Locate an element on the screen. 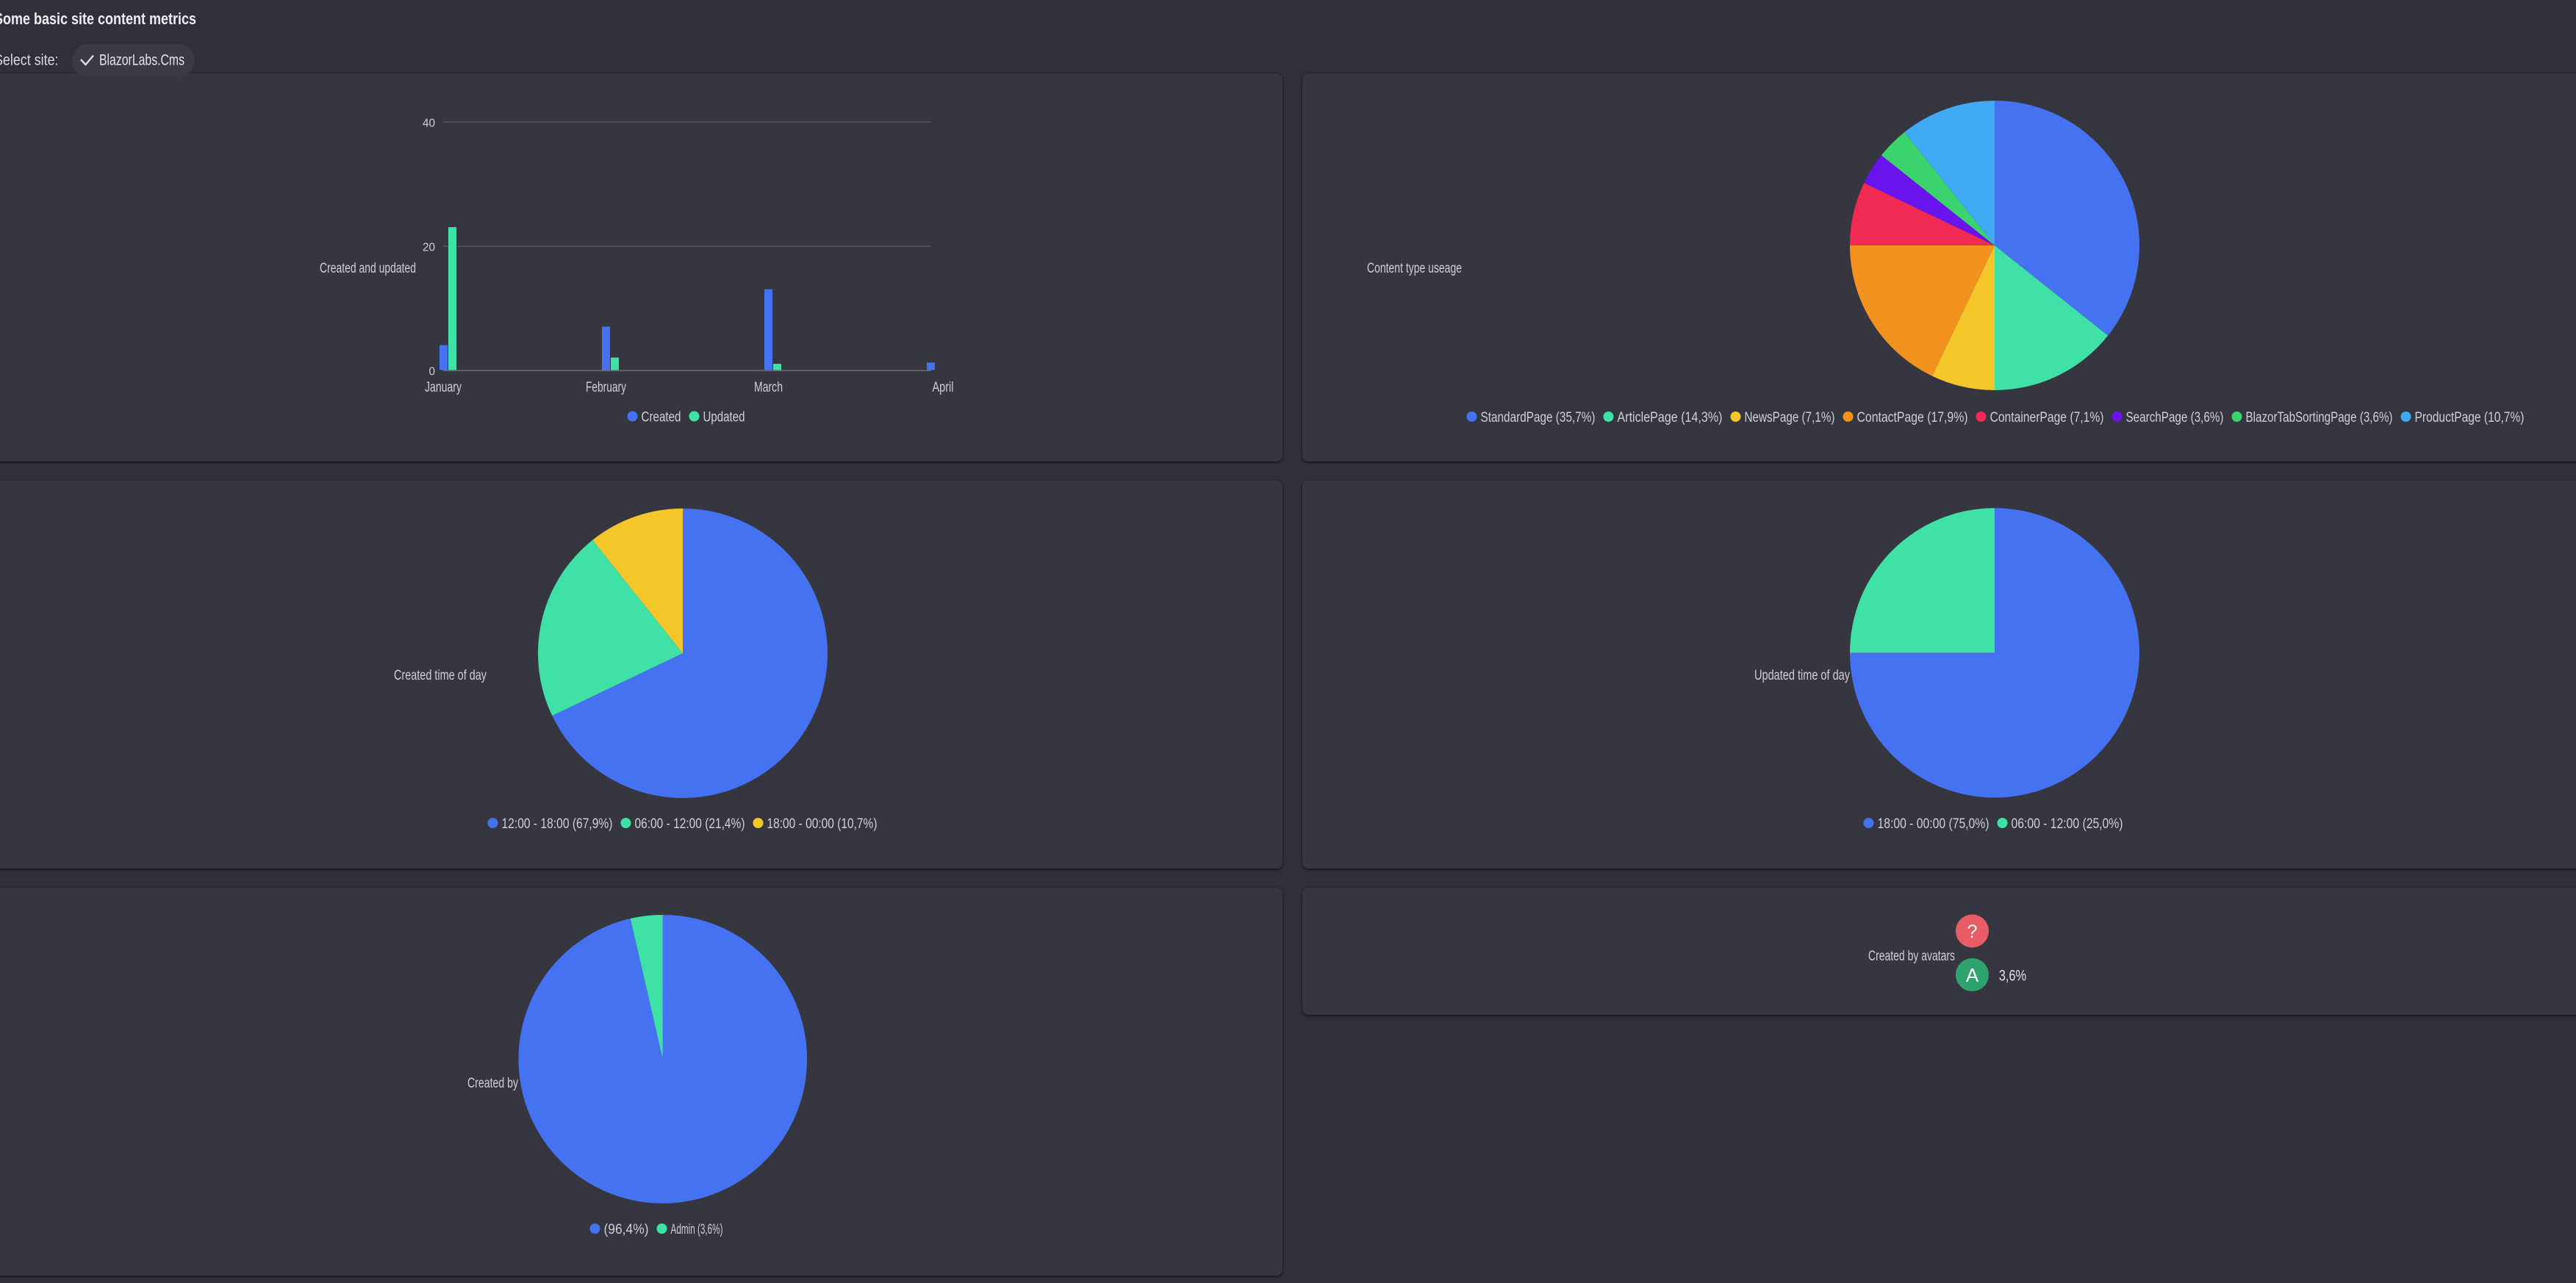  svg-text: 18:00 - 00:00 (10,7%) is located at coordinates (822, 824).